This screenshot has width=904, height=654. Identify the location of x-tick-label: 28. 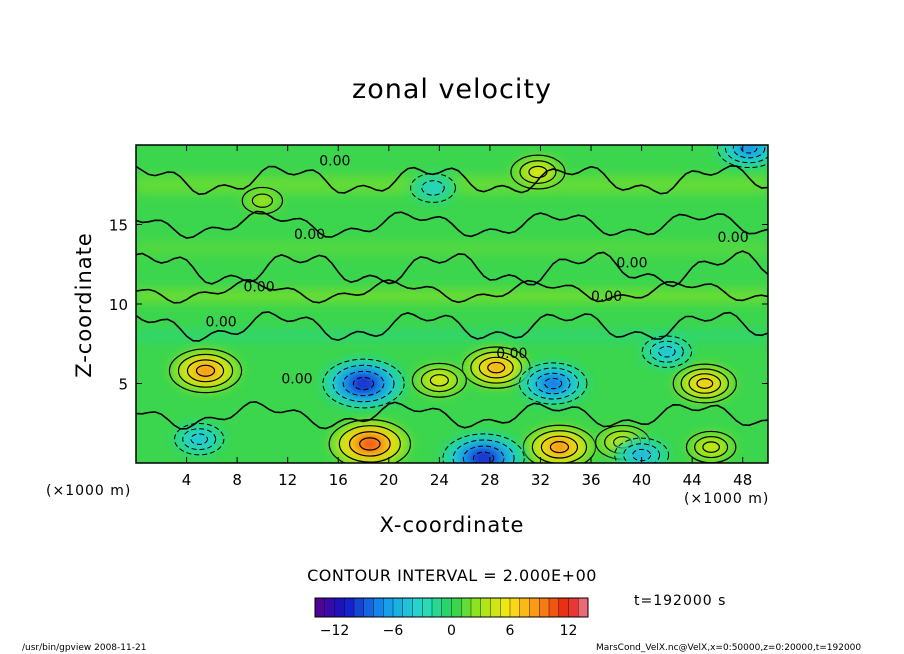
(489, 480).